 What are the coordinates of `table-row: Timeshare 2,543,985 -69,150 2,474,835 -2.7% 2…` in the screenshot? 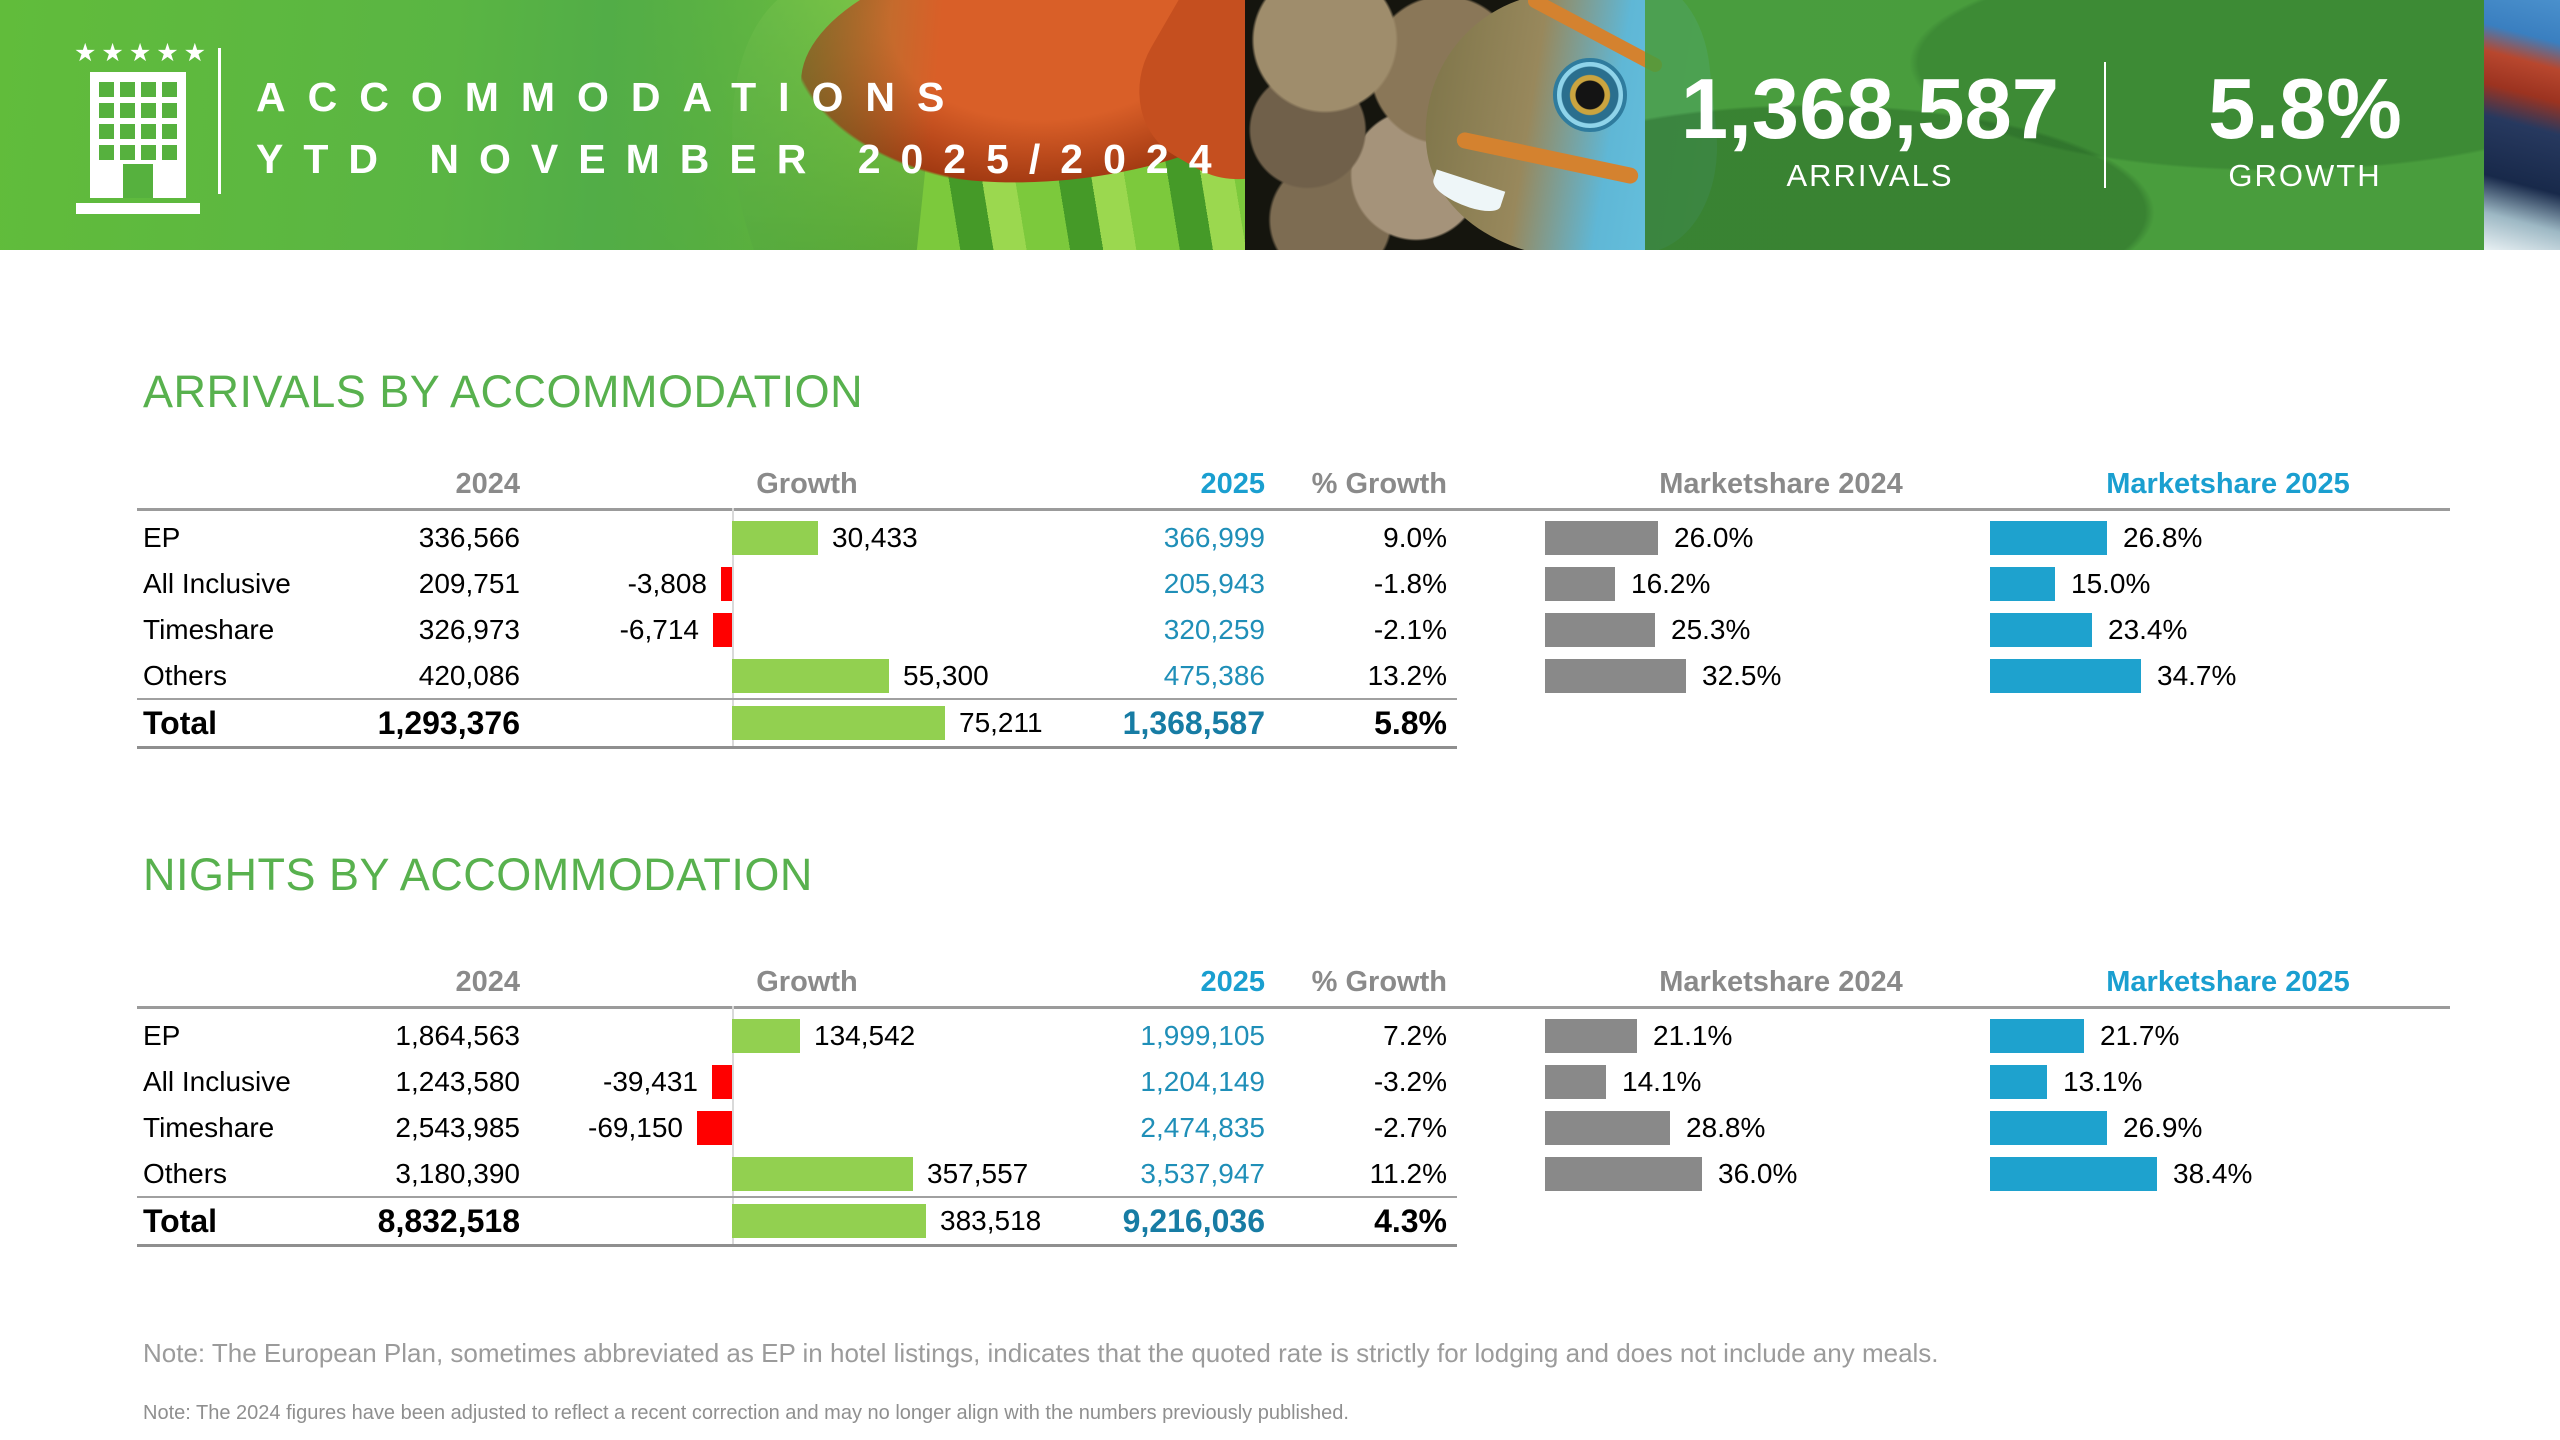 It's located at (1293, 1128).